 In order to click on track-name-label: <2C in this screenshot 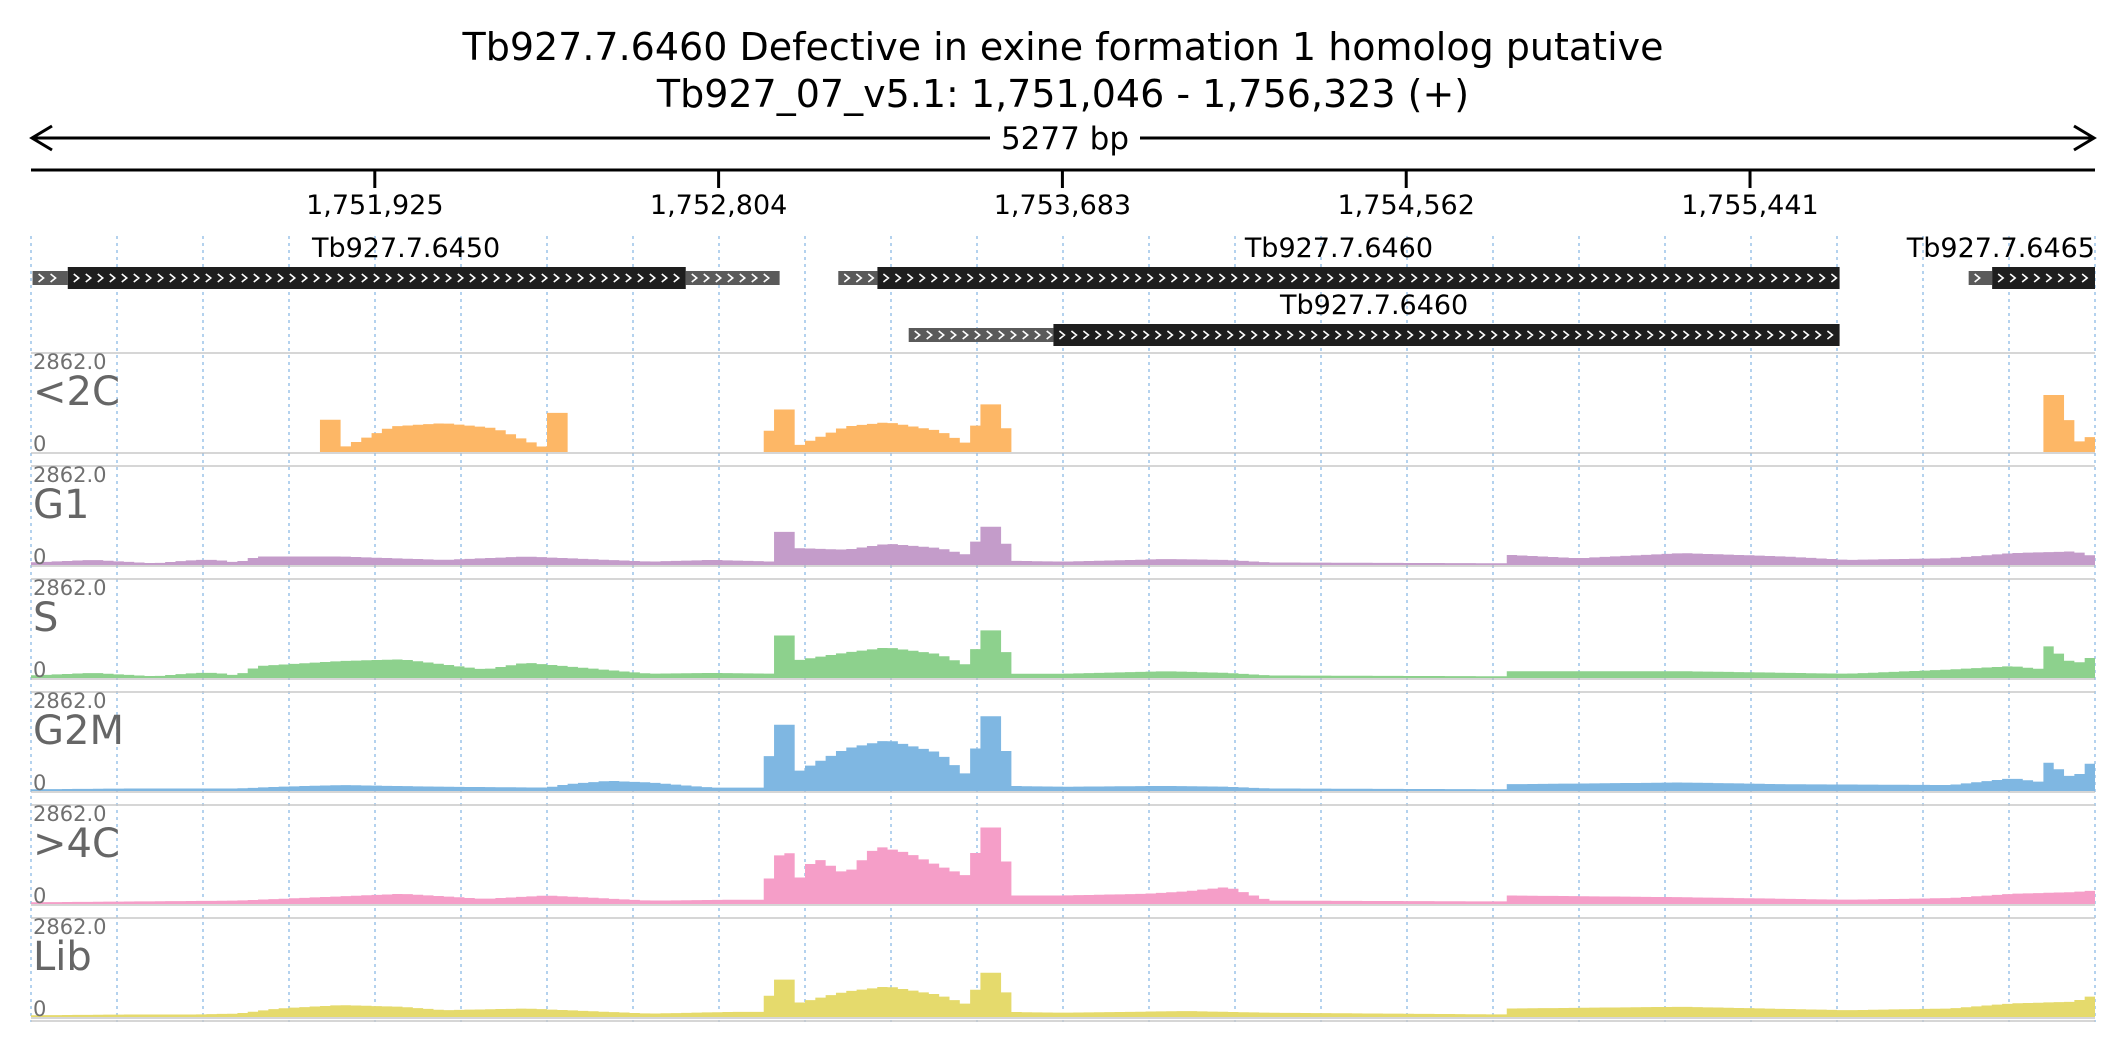, I will do `click(76, 392)`.